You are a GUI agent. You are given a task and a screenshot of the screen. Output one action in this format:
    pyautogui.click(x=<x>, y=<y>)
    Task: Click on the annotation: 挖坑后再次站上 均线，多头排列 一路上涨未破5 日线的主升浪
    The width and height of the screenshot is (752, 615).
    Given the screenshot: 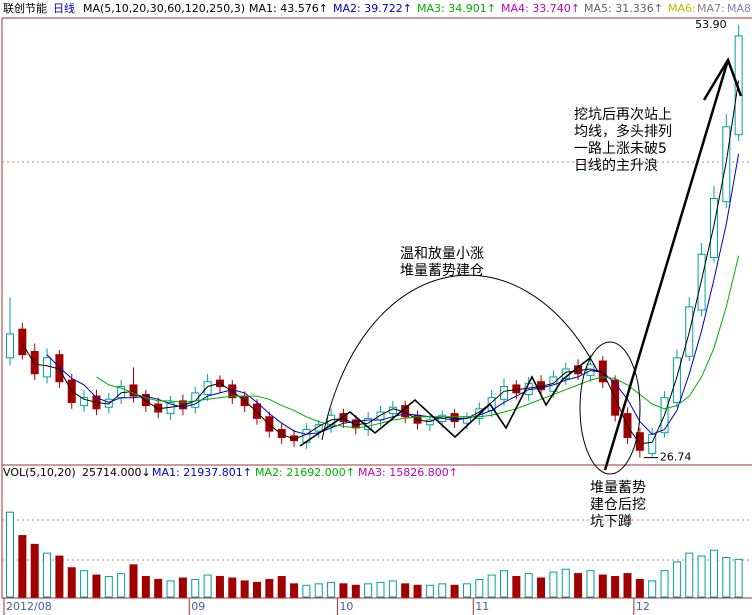 What is the action you would take?
    pyautogui.click(x=623, y=140)
    